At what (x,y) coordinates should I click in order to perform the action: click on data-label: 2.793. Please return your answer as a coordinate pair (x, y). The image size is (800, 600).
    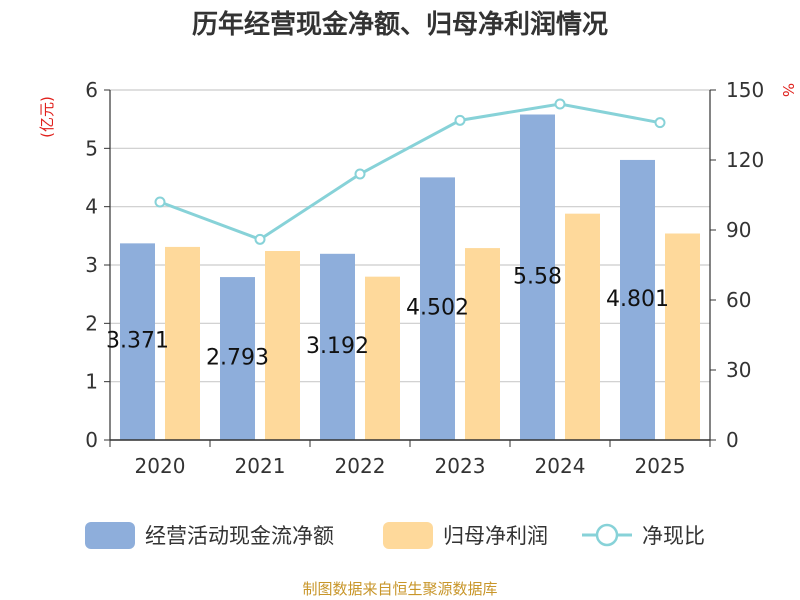
    Looking at the image, I should click on (237, 358).